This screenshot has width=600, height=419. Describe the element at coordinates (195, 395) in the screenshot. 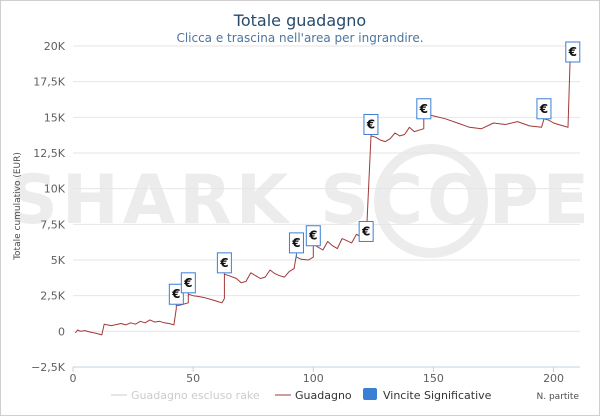

I see `legend-label-rake: Guadagno escluso rake` at that location.